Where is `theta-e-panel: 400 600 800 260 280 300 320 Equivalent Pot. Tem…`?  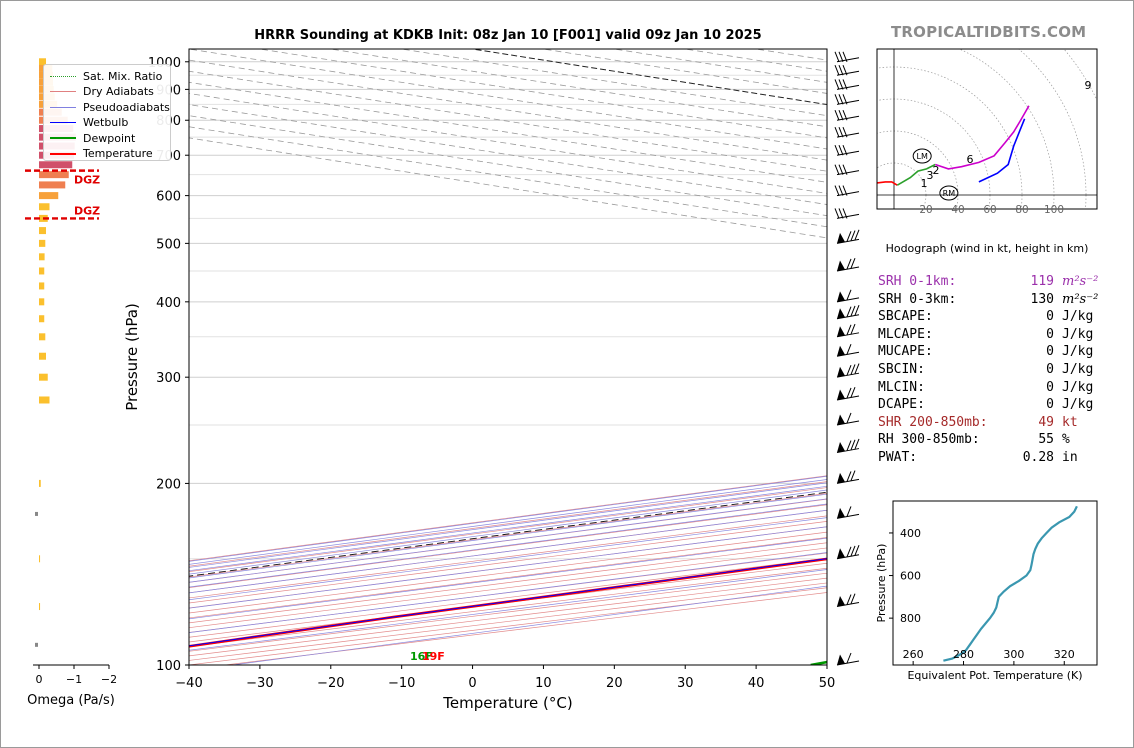
theta-e-panel: 400 600 800 260 280 300 320 Equivalent Pot. Tem… is located at coordinates (986, 591).